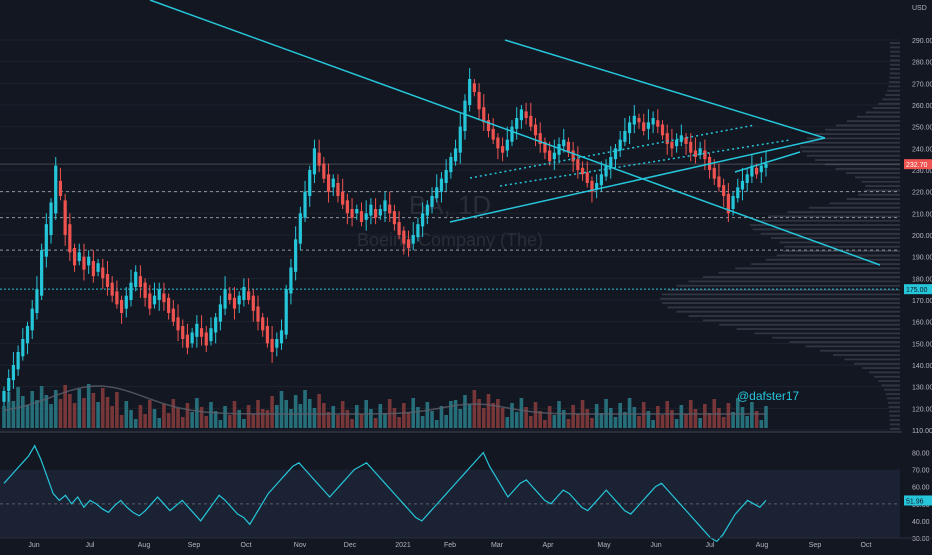  What do you see at coordinates (385, 493) in the screenshot?
I see `rsi-line` at bounding box center [385, 493].